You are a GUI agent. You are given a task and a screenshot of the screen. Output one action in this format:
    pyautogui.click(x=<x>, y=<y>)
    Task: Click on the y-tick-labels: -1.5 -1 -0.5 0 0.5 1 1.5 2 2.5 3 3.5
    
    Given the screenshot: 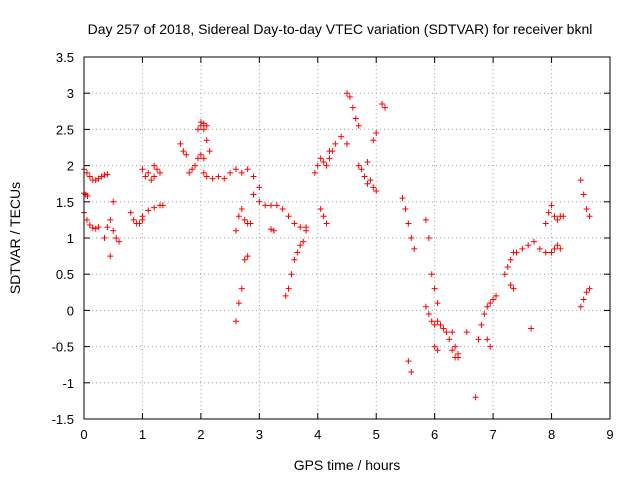 What is the action you would take?
    pyautogui.click(x=63, y=238)
    